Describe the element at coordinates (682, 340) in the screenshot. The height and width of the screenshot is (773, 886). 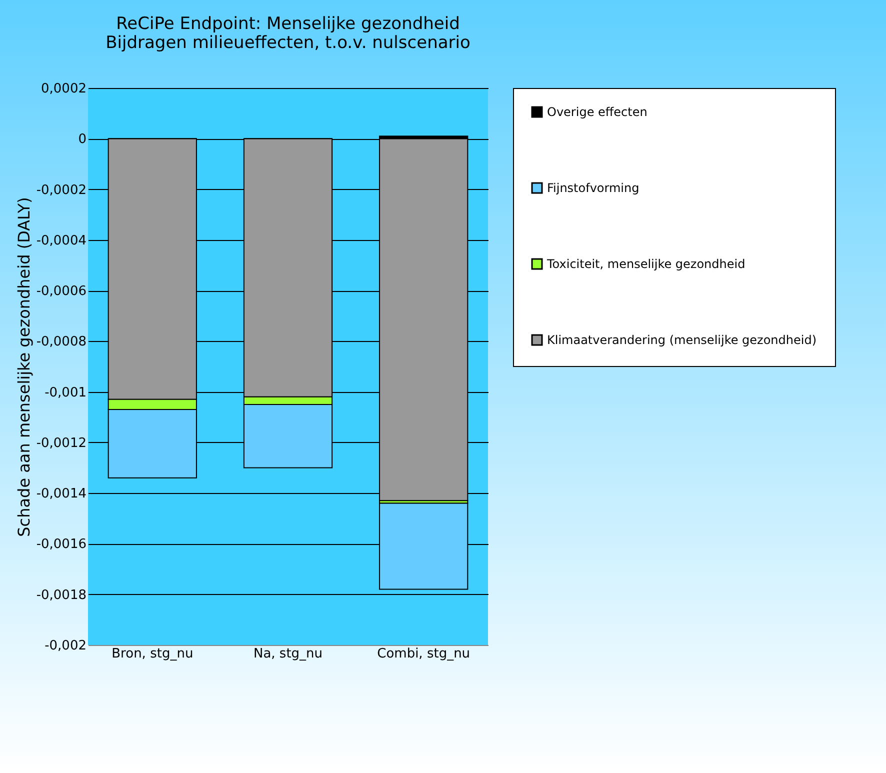
I see `legend-label: Klimaatverandering (menselijke gezondheid)` at that location.